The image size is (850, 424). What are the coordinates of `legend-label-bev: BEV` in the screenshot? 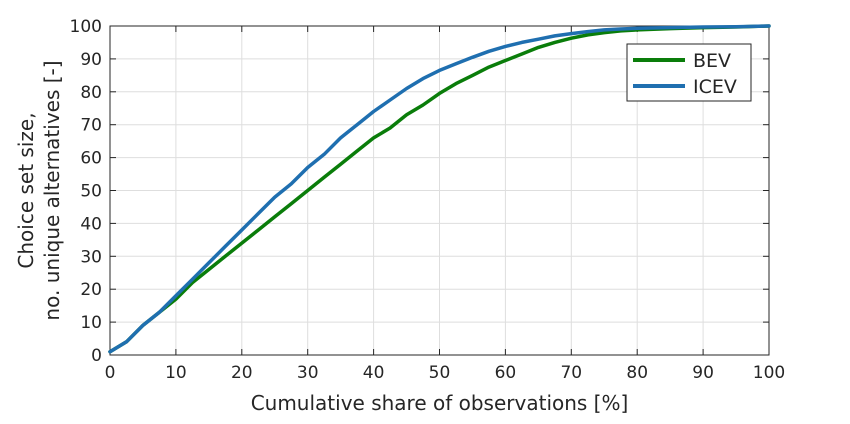 It's located at (712, 61).